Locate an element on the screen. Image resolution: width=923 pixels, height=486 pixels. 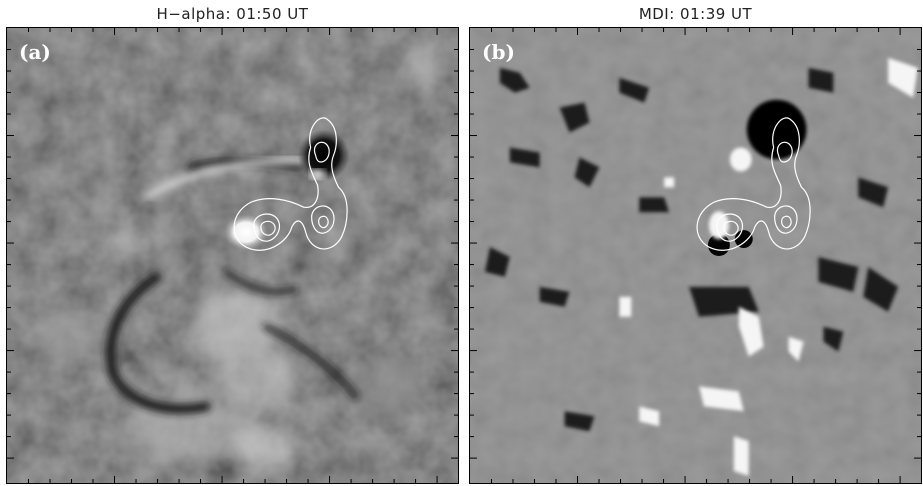
panel-b-title: MDI: 01:39 UT is located at coordinates (695, 14).